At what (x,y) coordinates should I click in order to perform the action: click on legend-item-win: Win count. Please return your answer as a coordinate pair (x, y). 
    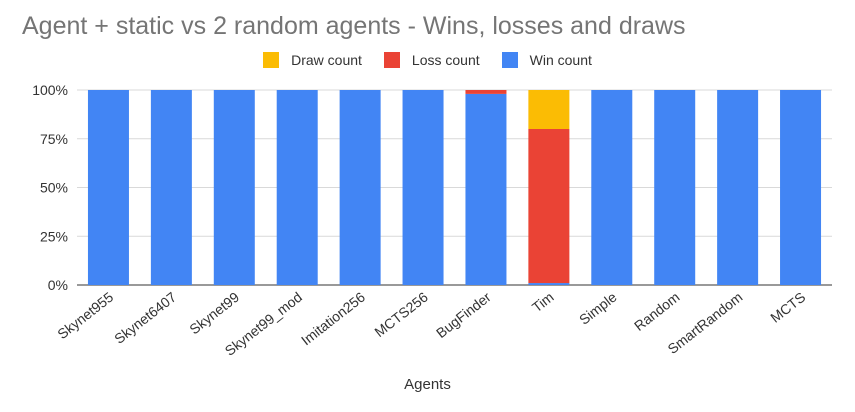
    Looking at the image, I should click on (546, 60).